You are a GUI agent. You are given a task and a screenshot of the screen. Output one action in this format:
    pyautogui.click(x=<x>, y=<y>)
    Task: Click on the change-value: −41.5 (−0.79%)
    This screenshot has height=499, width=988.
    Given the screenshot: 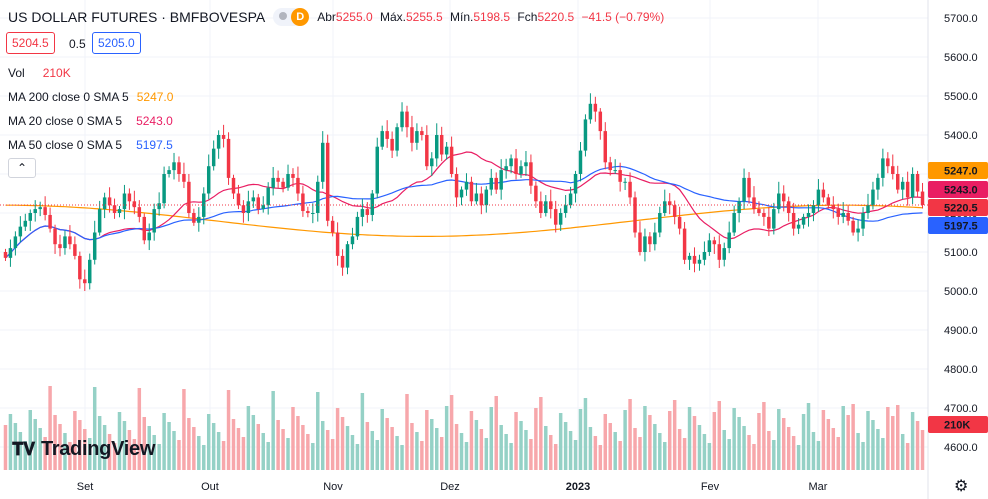 What is the action you would take?
    pyautogui.click(x=623, y=17)
    